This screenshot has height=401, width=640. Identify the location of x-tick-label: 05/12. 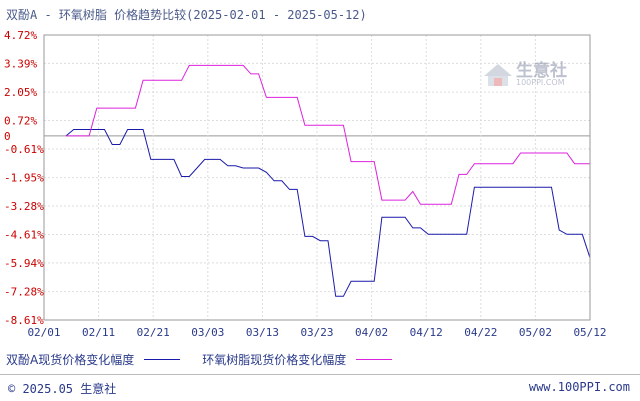
(589, 332).